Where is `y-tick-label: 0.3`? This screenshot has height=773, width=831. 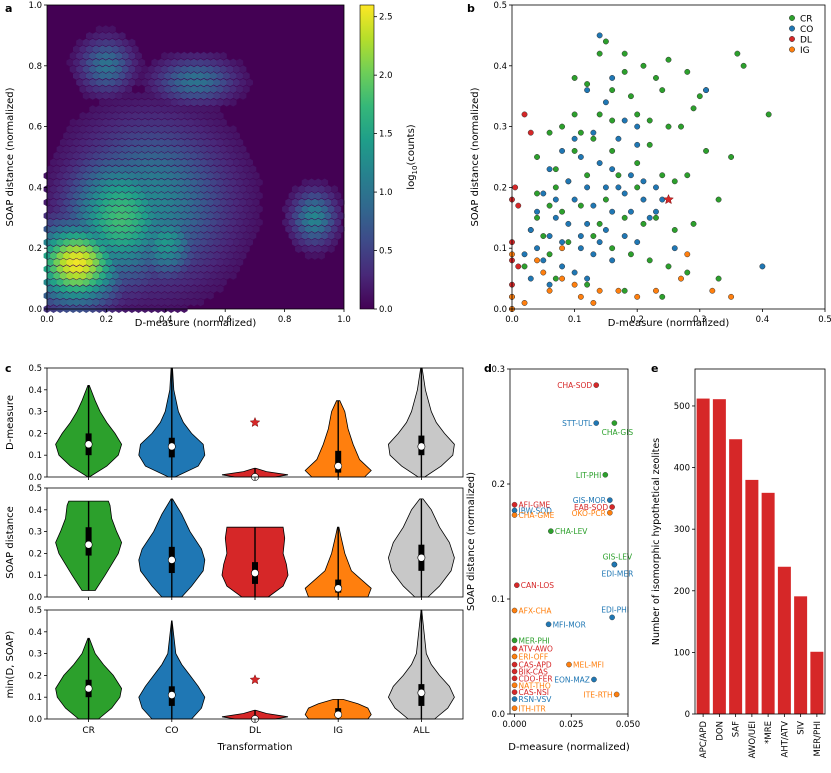
y-tick-label: 0.3 is located at coordinates (35, 655).